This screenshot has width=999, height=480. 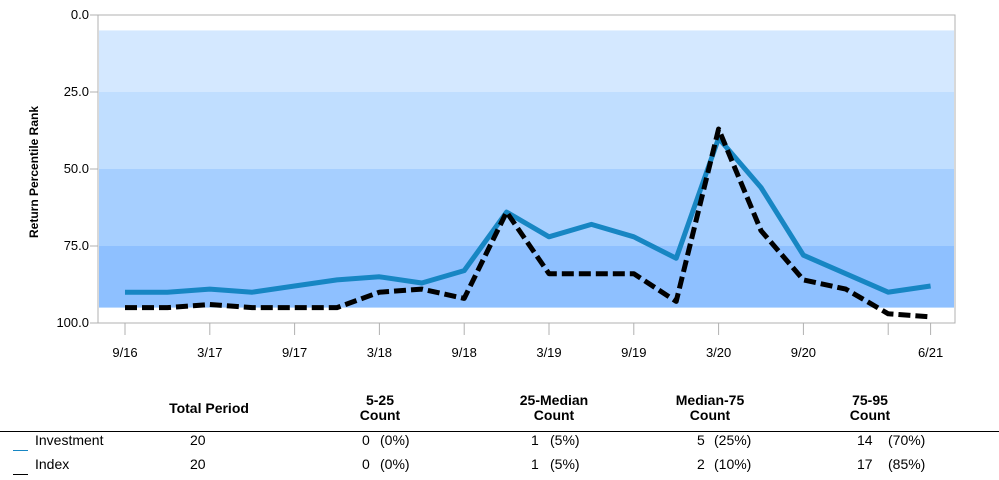 I want to click on row-index-c1: 0, so click(x=366, y=464).